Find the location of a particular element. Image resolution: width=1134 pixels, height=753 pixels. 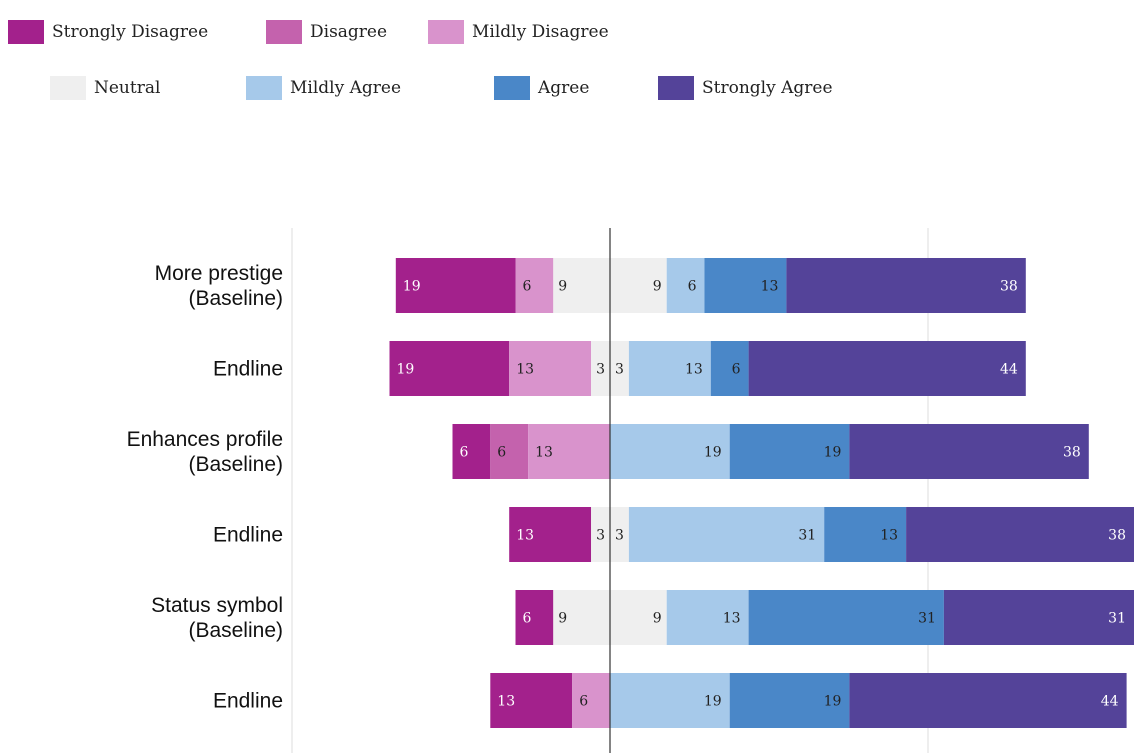

legend-item-agree: Agree is located at coordinates (541, 88).